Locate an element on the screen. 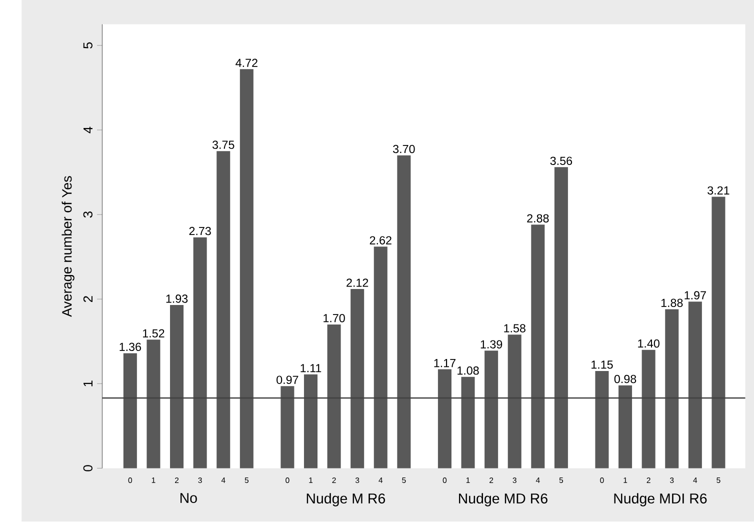 This screenshot has width=754, height=522. x-tick-label: No is located at coordinates (188, 498).